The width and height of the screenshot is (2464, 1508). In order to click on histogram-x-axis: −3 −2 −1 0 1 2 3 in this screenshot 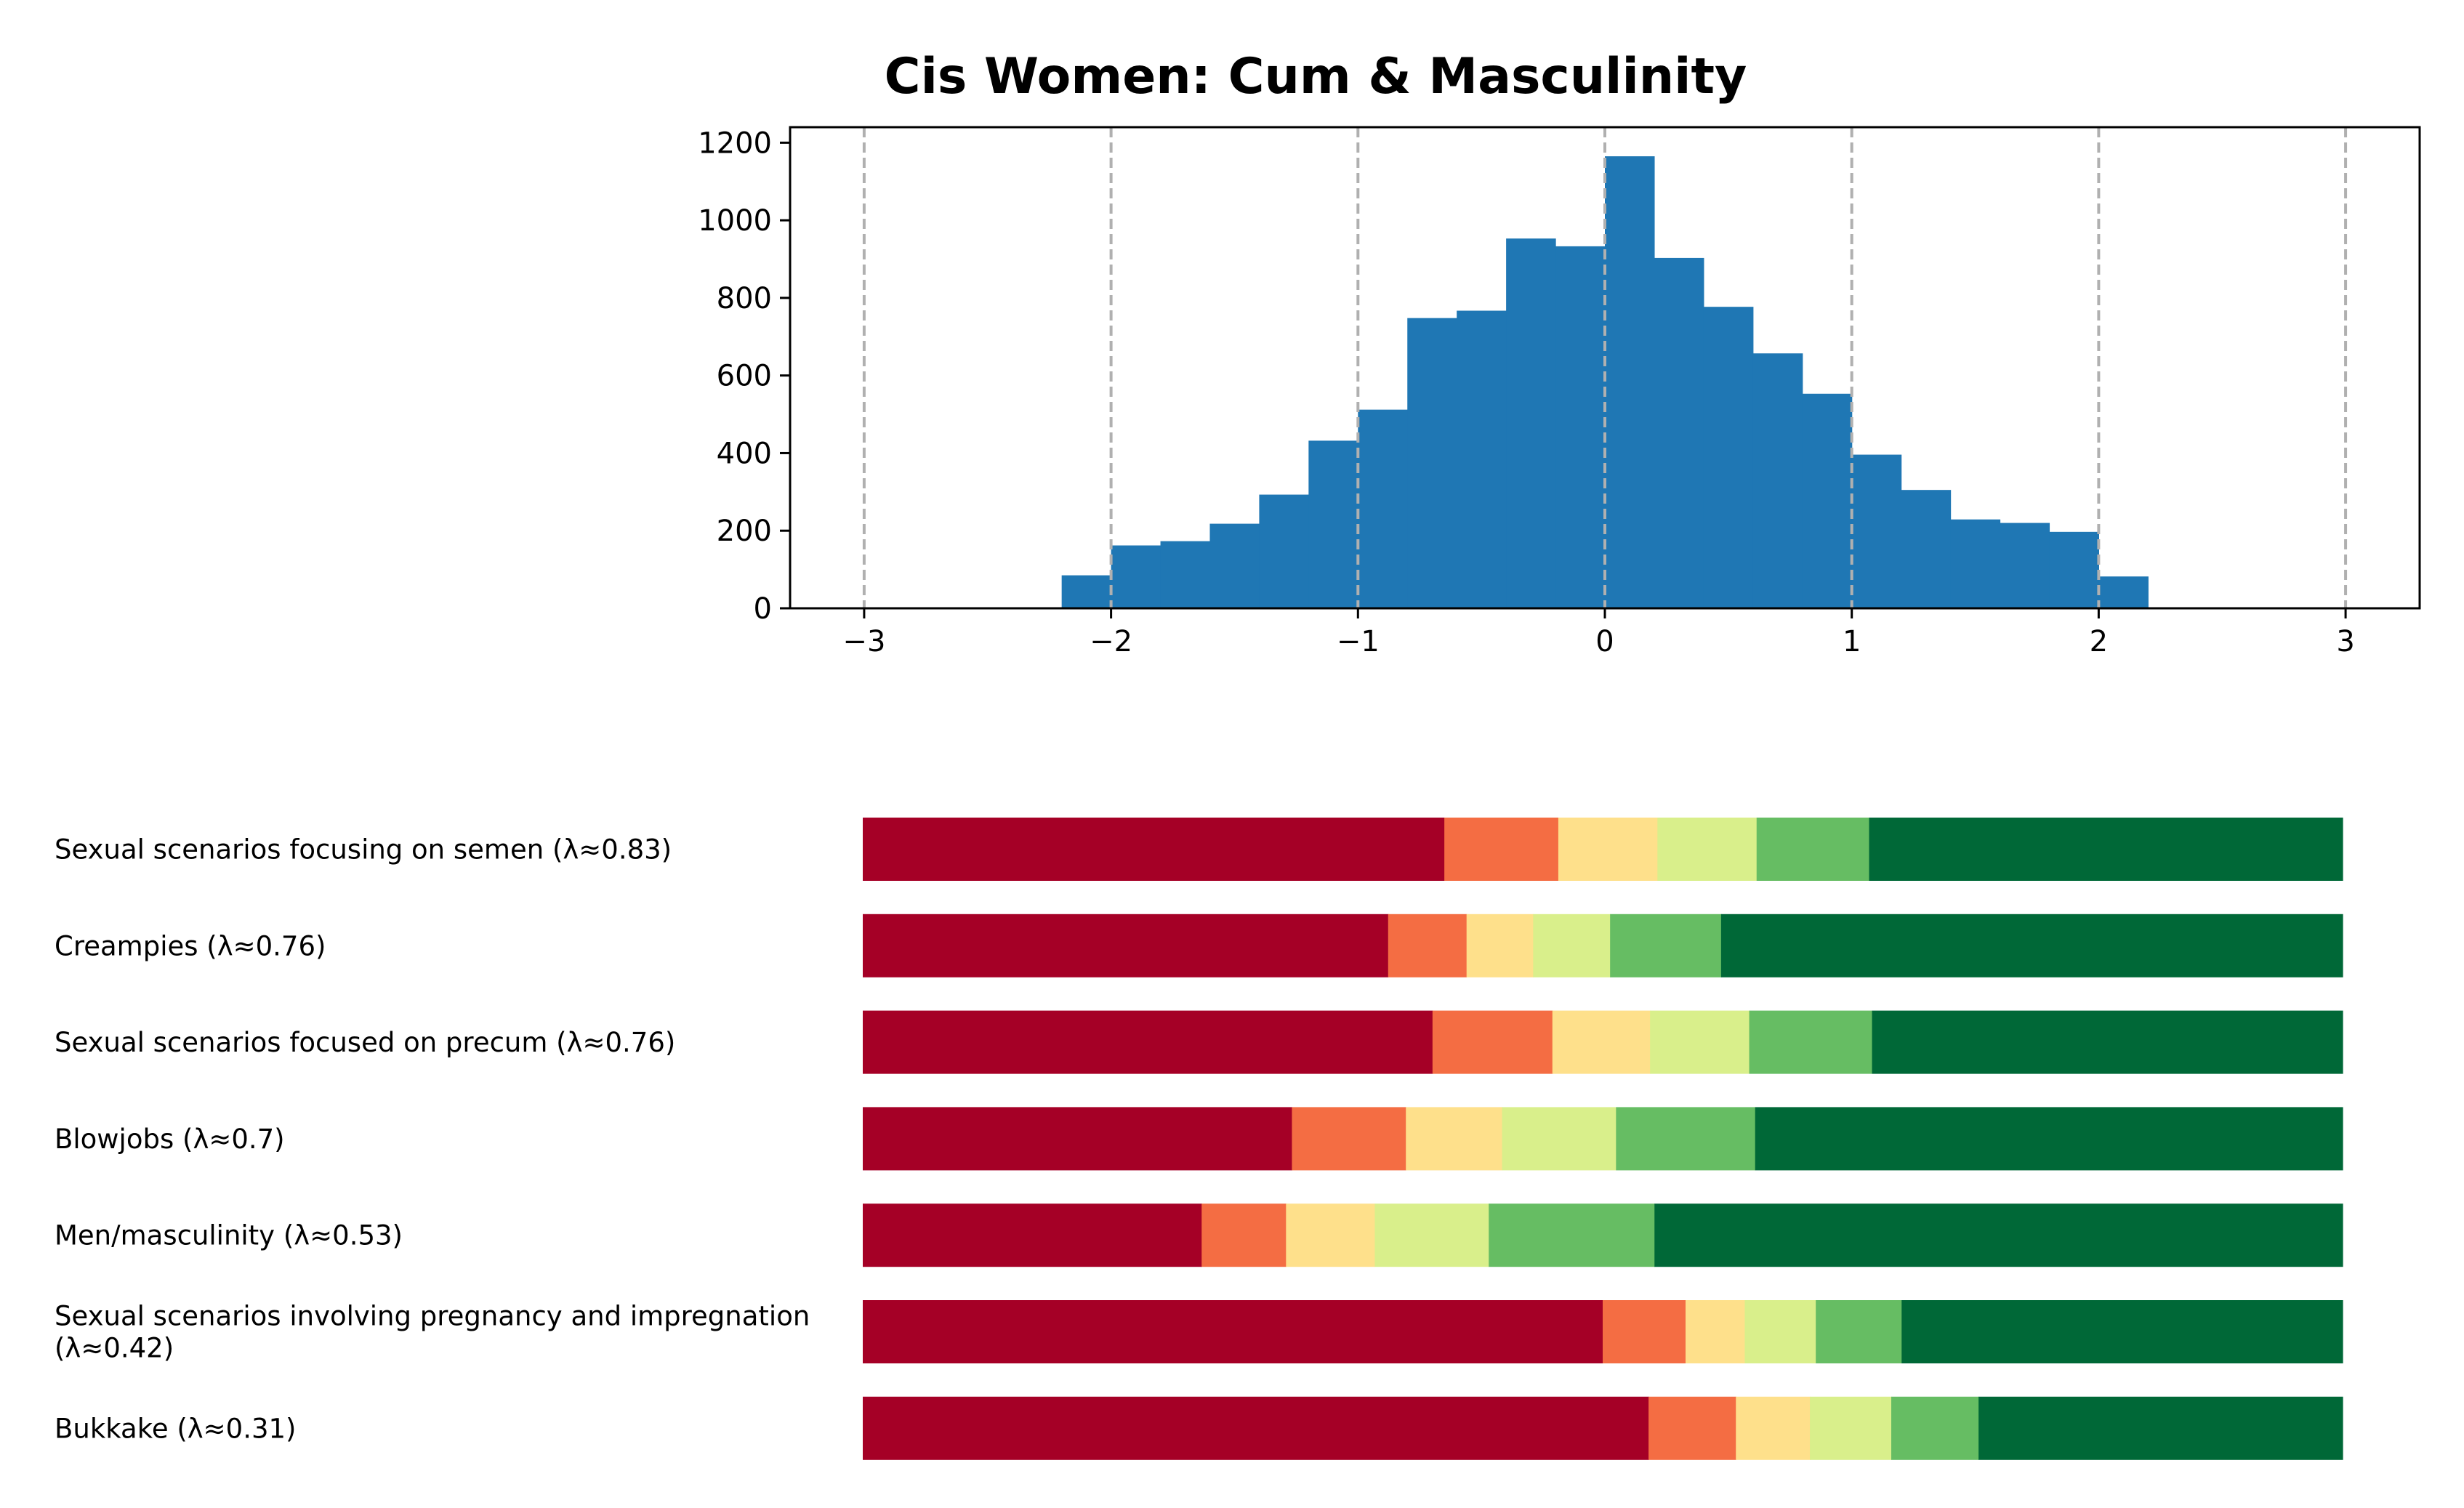, I will do `click(1598, 633)`.